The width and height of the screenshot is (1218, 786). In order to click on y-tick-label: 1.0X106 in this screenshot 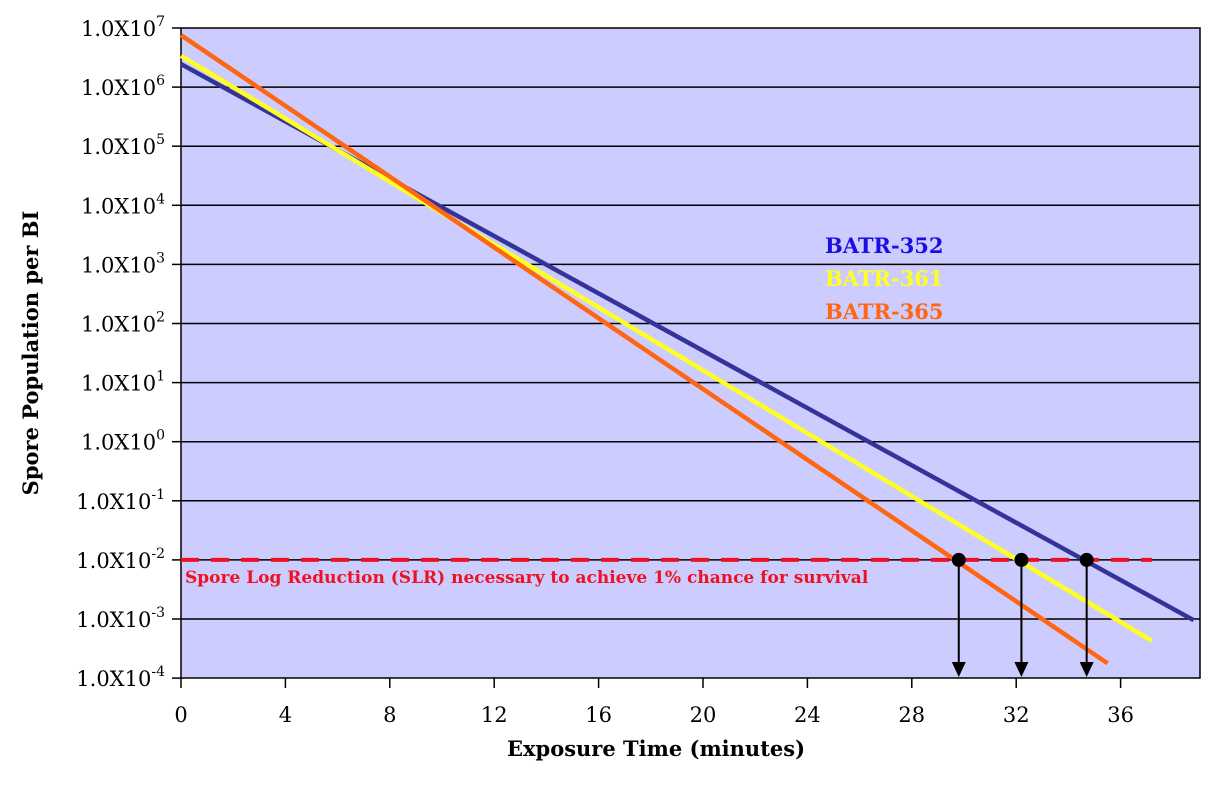, I will do `click(123, 86)`.